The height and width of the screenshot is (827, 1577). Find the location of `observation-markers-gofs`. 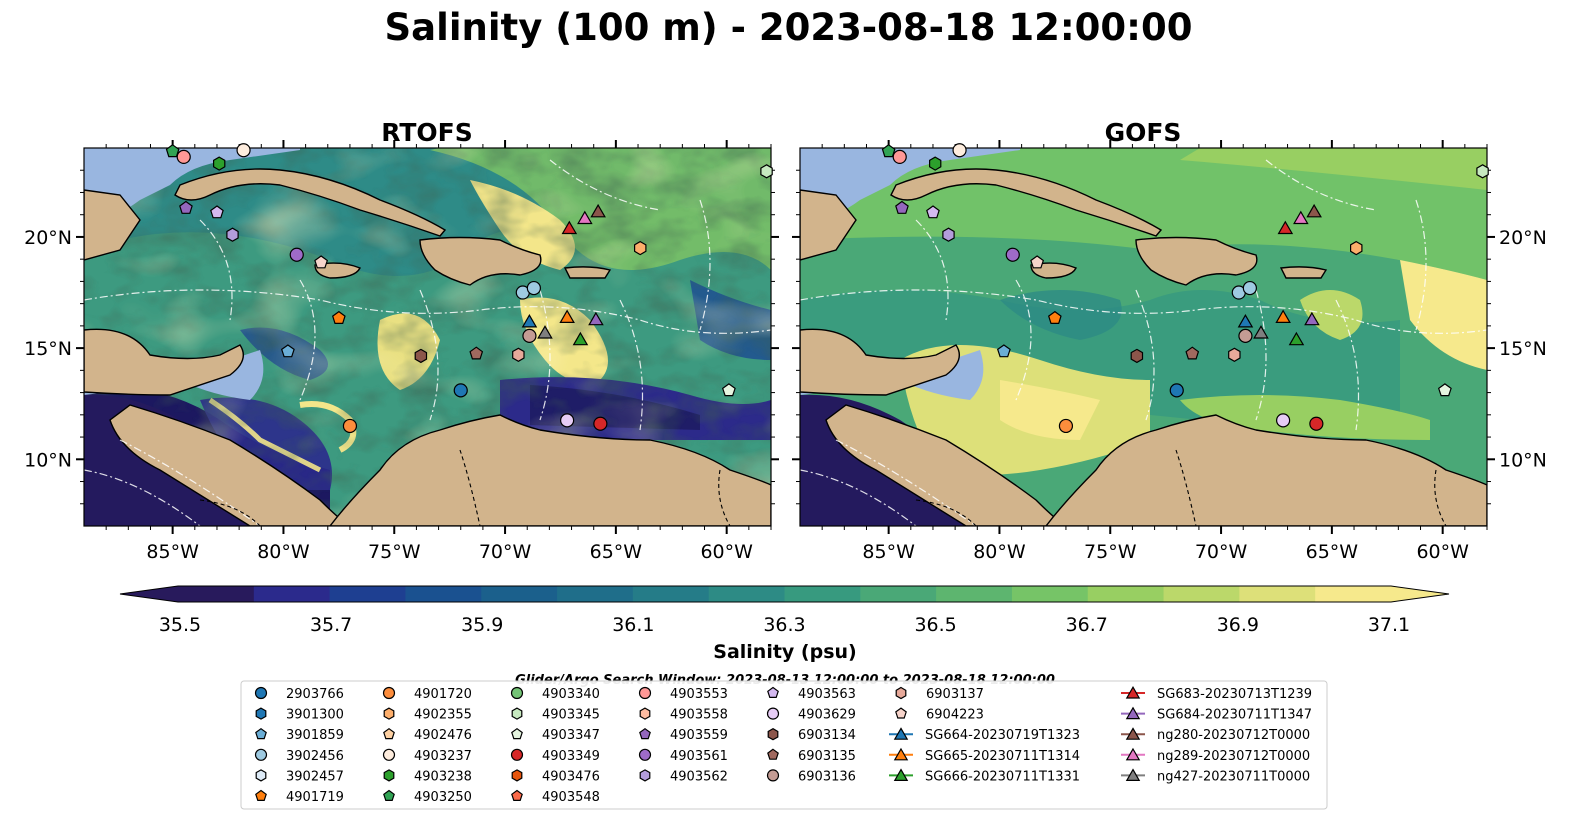

observation-markers-gofs is located at coordinates (1185, 288).